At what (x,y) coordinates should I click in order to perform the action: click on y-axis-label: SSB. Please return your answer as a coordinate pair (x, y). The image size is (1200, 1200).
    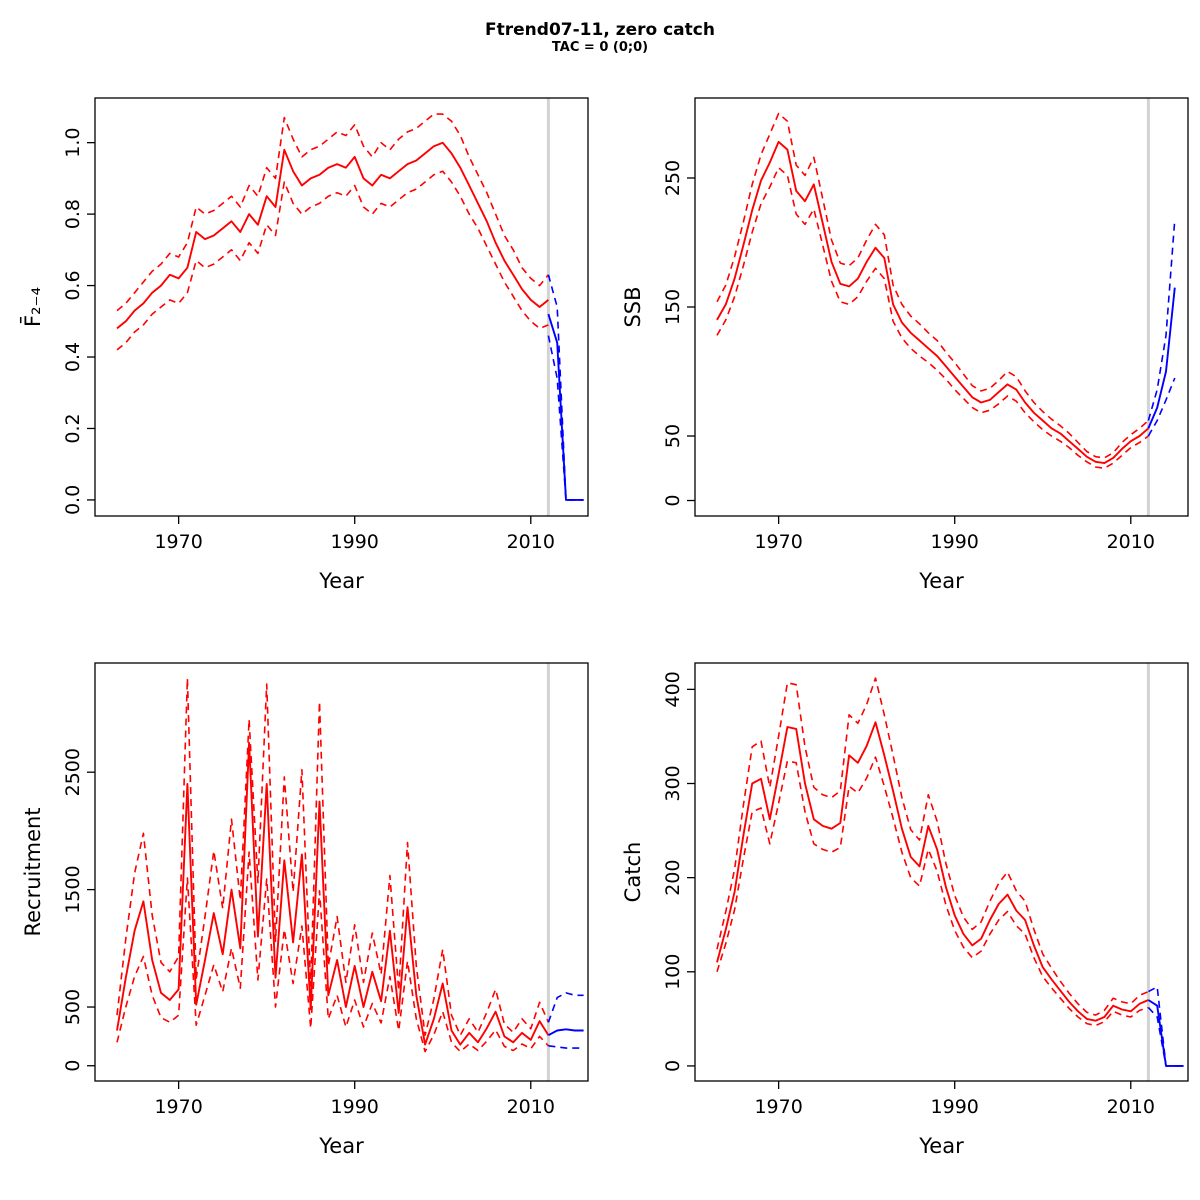
    Looking at the image, I should click on (633, 306).